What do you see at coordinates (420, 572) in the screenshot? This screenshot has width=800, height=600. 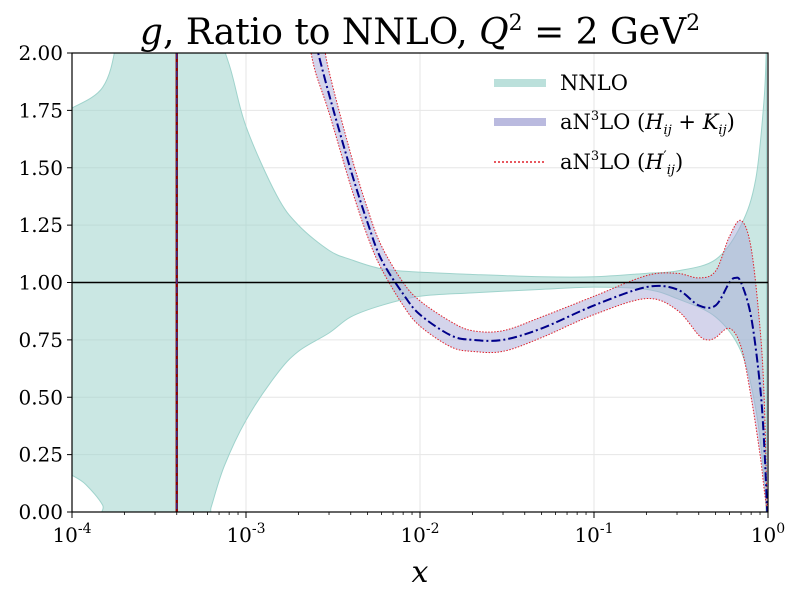 I see `x-axis-label: x` at bounding box center [420, 572].